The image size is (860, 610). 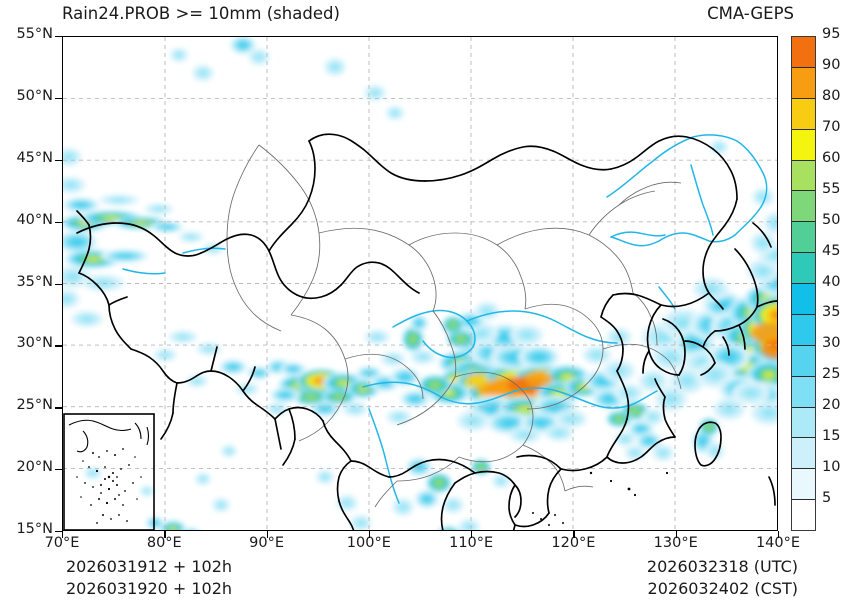 What do you see at coordinates (831, 157) in the screenshot?
I see `colorbar-level-label: 60` at bounding box center [831, 157].